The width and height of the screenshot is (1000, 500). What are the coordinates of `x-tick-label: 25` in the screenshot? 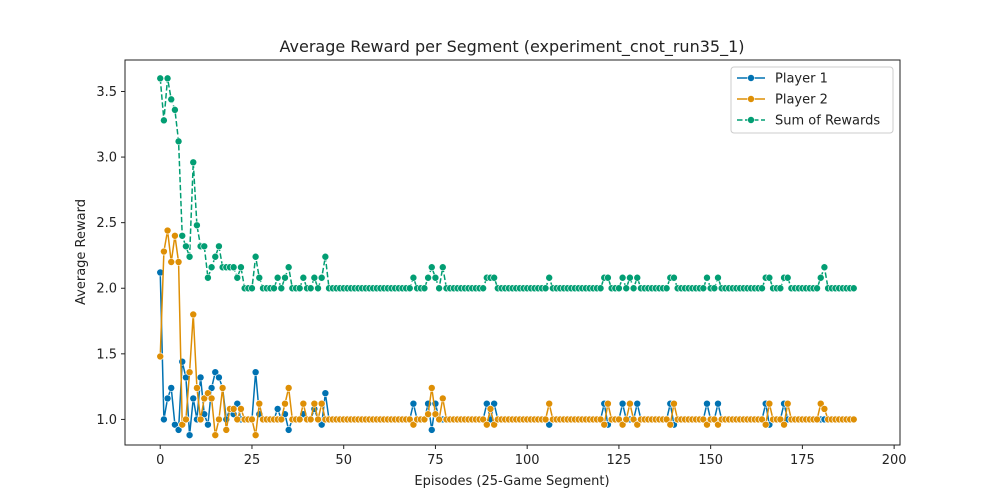 It's located at (252, 460).